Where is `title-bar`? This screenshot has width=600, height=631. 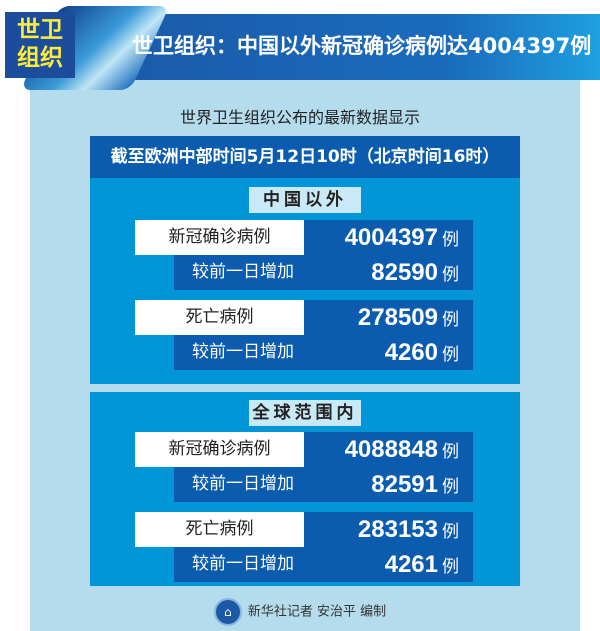
title-bar is located at coordinates (350, 47).